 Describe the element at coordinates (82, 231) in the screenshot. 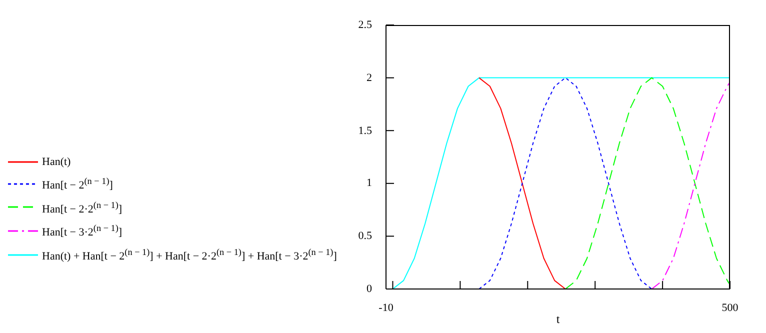

I see `legend-label: Han[t − 3·2$^{(n − 1)}$]` at that location.